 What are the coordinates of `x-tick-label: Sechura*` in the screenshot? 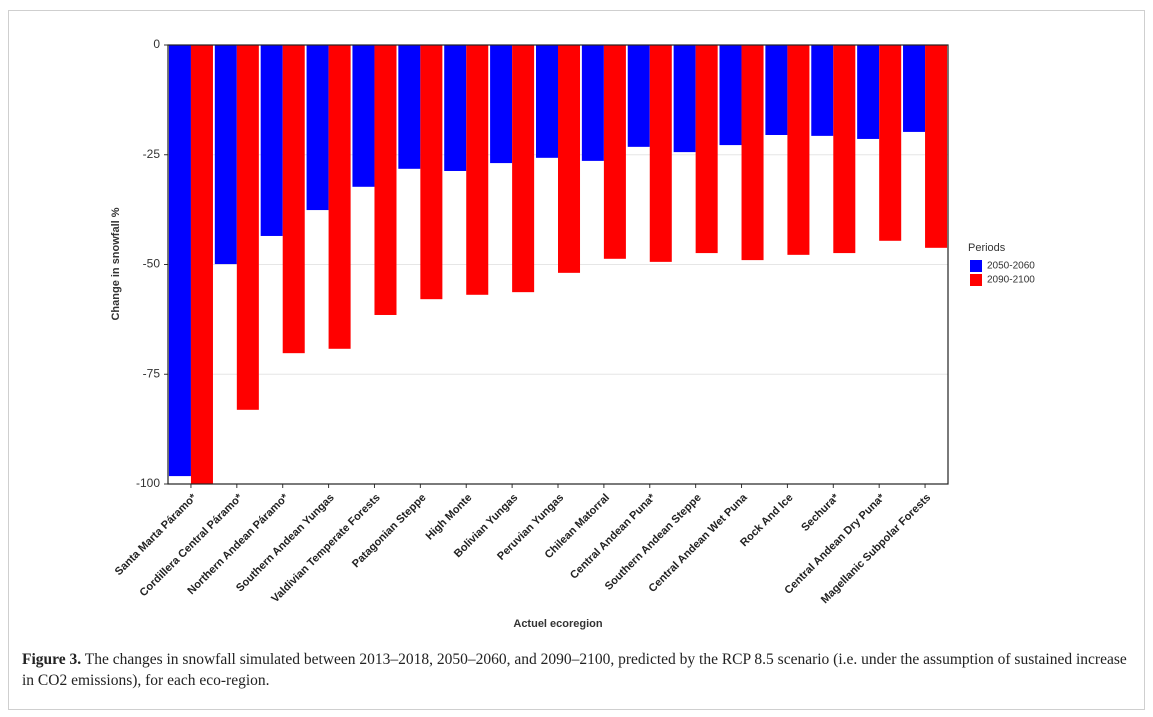 It's located at (820, 512).